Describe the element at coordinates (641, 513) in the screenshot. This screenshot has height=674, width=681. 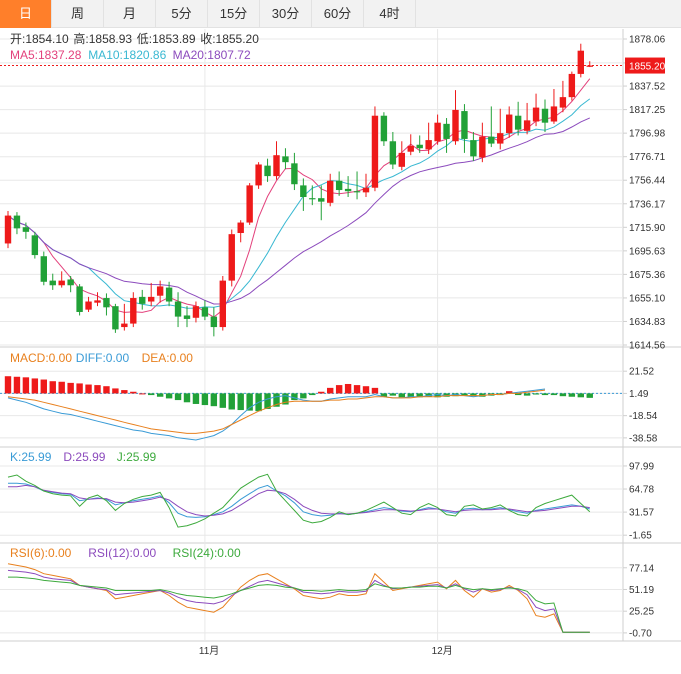
I see `kdj-y-tick-label: 31.57` at that location.